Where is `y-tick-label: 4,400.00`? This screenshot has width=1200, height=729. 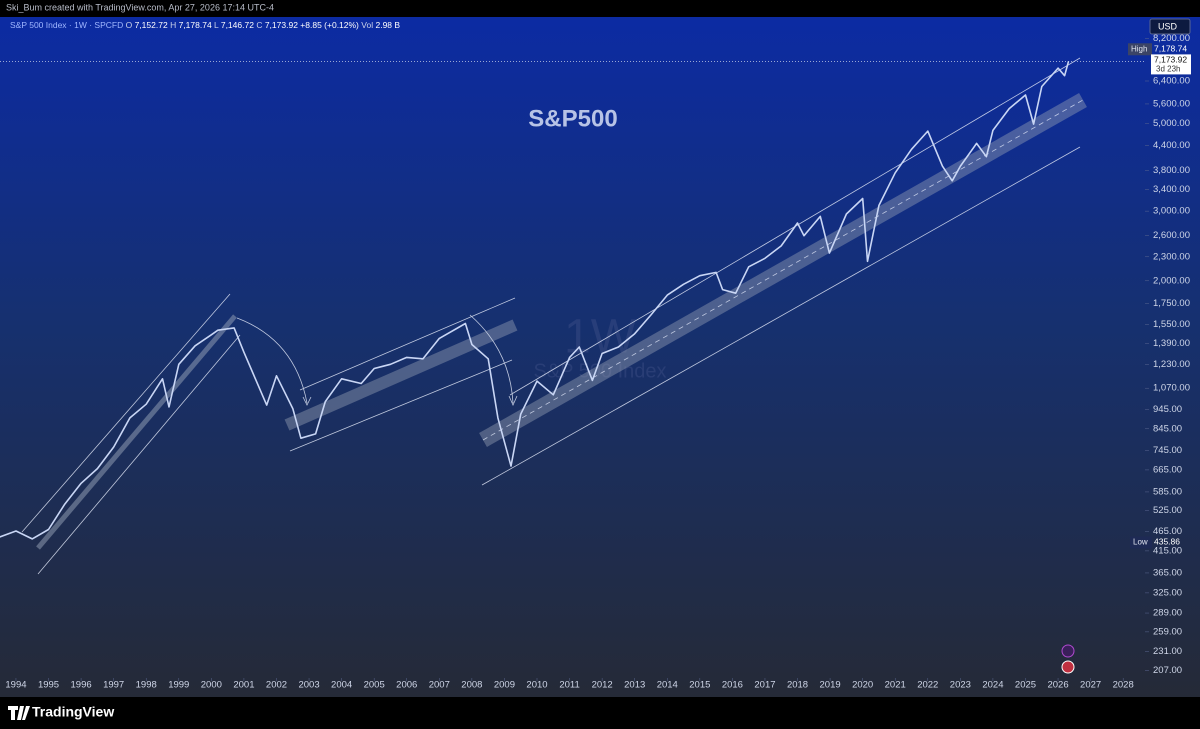 y-tick-label: 4,400.00 is located at coordinates (1171, 145).